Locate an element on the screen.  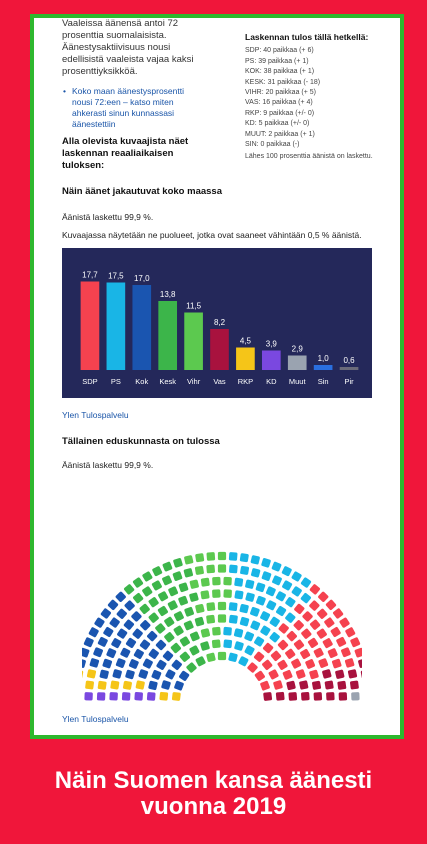
result-line: MUUT: 2 paikkaa (+ 1) is located at coordinates (280, 134).